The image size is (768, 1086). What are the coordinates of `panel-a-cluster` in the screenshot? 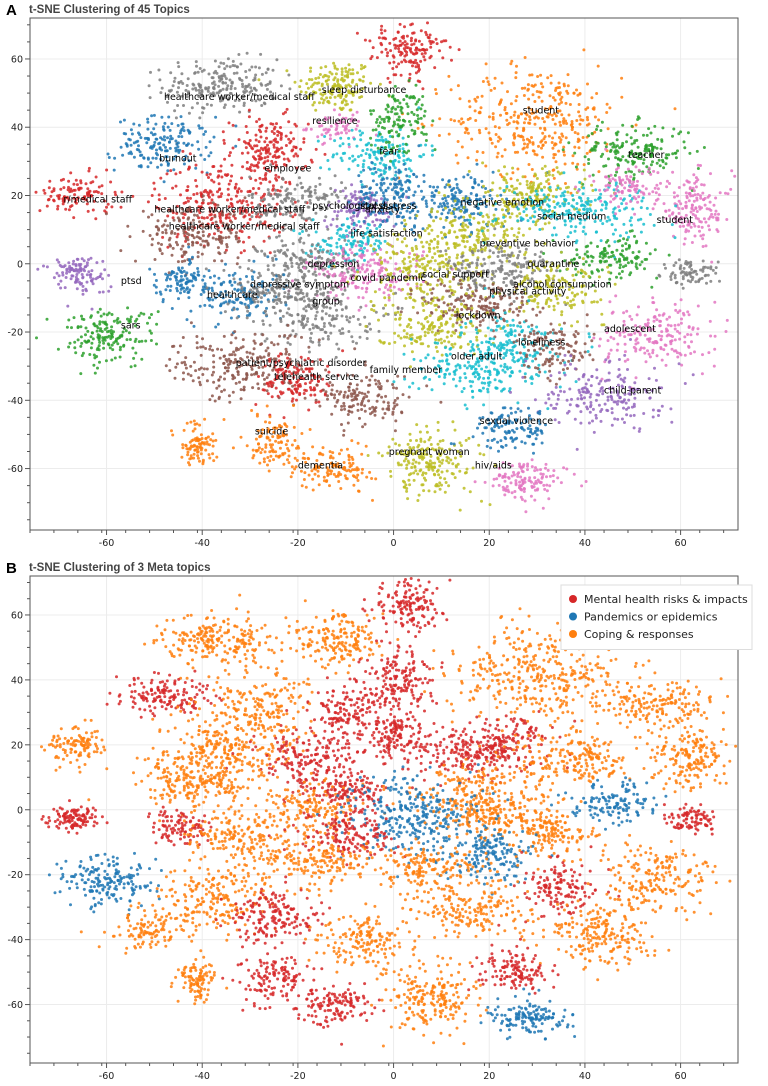 It's located at (340, 128).